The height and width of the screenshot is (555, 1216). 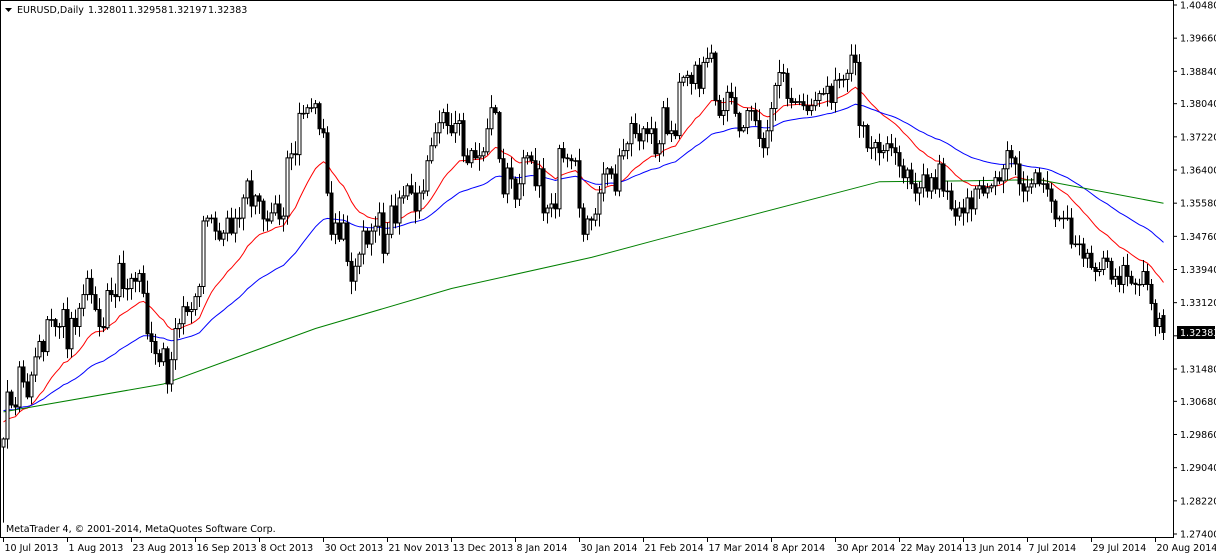 What do you see at coordinates (1198, 270) in the screenshot?
I see `y-tick-label: 1.33940` at bounding box center [1198, 270].